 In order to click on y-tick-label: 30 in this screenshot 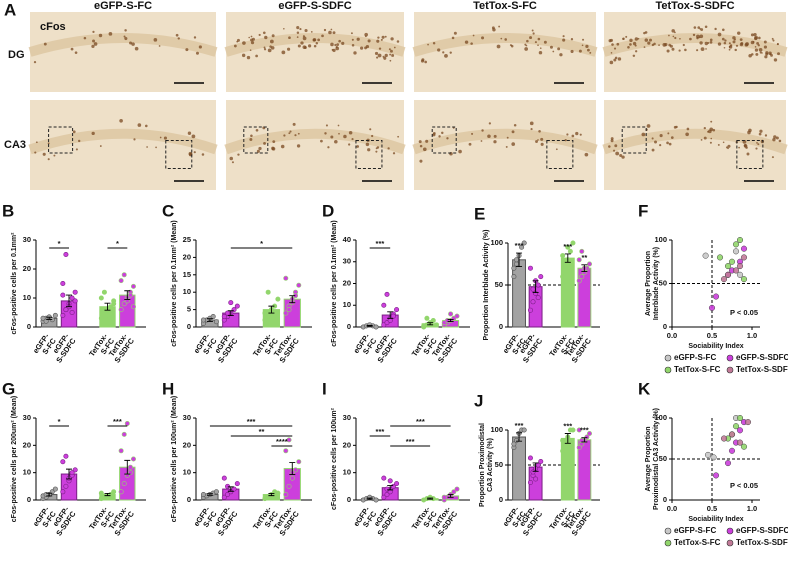, I will do `click(347, 417)`.